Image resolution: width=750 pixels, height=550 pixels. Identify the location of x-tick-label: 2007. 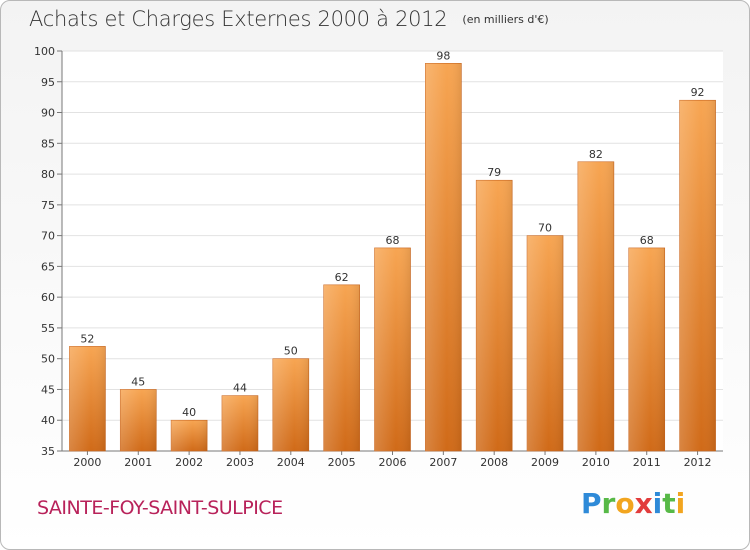
(443, 462).